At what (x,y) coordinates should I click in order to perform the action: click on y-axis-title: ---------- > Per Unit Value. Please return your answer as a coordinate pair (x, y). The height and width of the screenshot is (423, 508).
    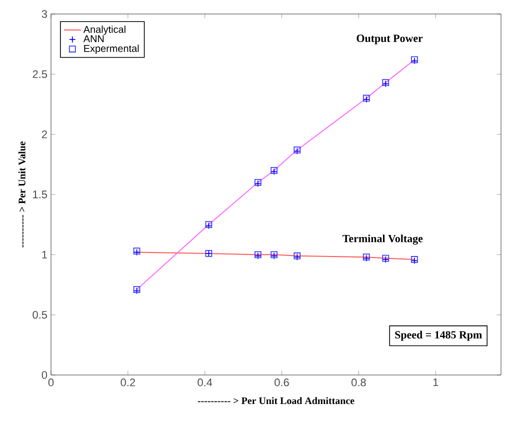
    Looking at the image, I should click on (22, 194).